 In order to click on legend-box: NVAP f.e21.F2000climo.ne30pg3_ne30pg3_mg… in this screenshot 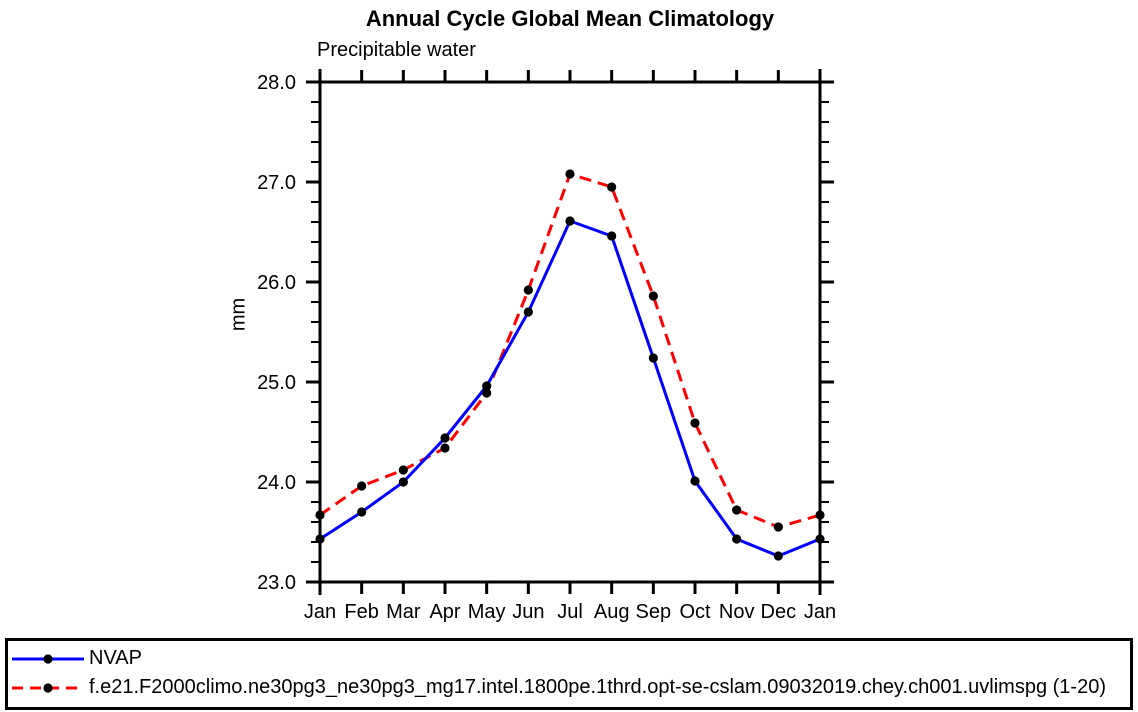, I will do `click(569, 674)`.